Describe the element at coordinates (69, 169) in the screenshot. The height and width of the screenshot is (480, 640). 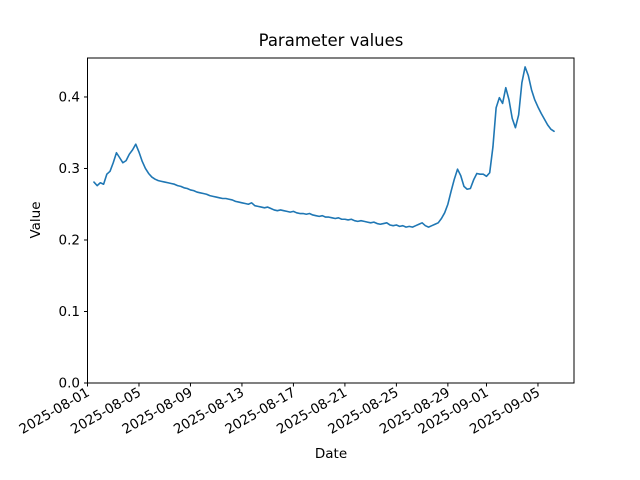
I see `y-tick-label: 0.3` at that location.